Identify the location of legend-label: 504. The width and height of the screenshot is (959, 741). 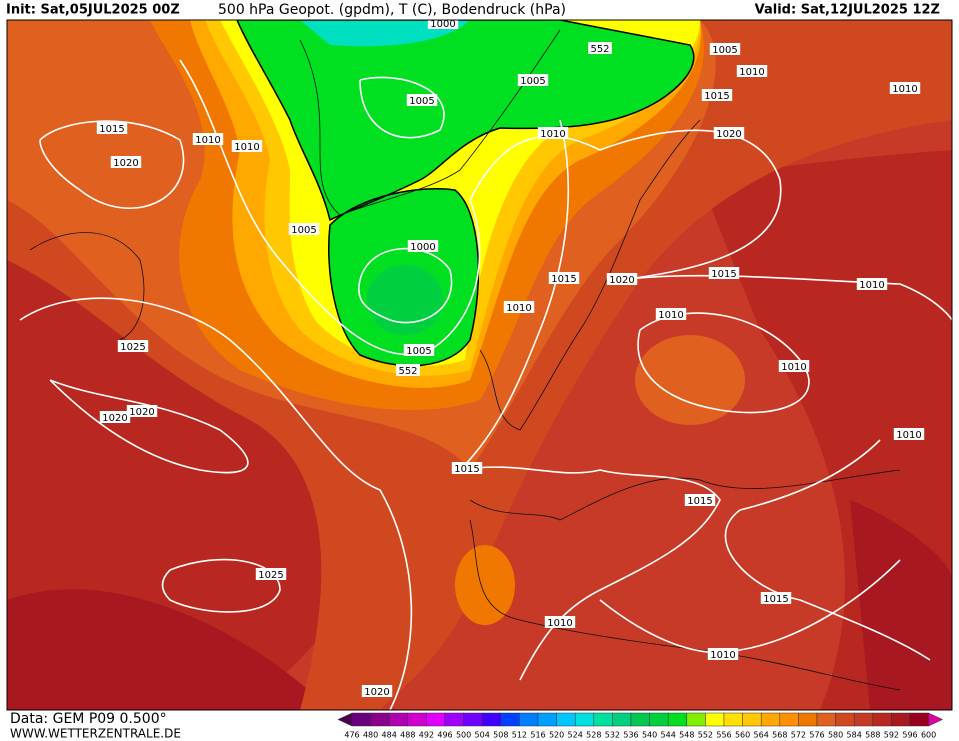
(482, 735).